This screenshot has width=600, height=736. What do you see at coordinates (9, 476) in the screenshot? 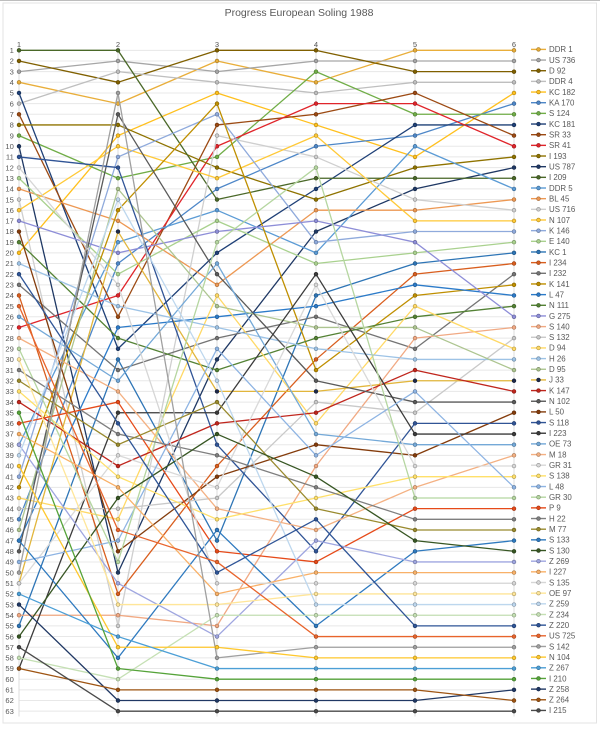
I see `svg-text: 41` at bounding box center [9, 476].